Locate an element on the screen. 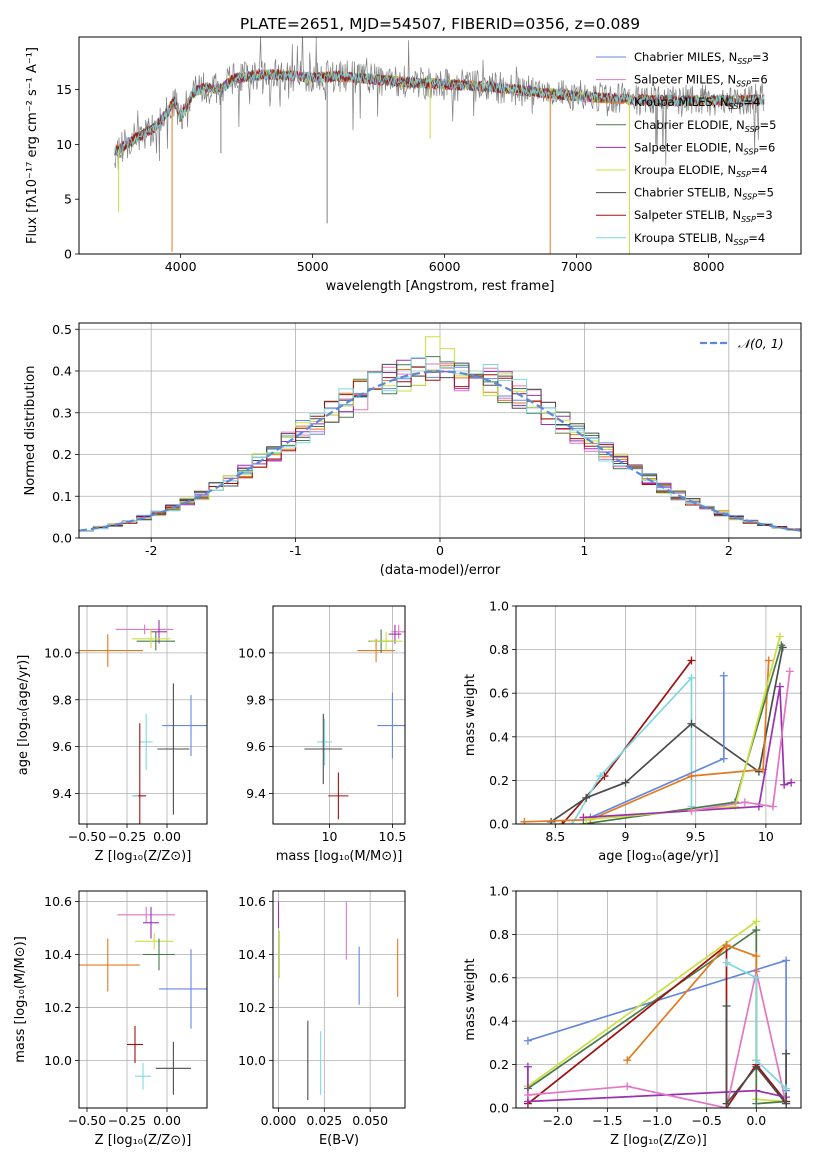  x-tick-label: 0.025 is located at coordinates (324, 1120).